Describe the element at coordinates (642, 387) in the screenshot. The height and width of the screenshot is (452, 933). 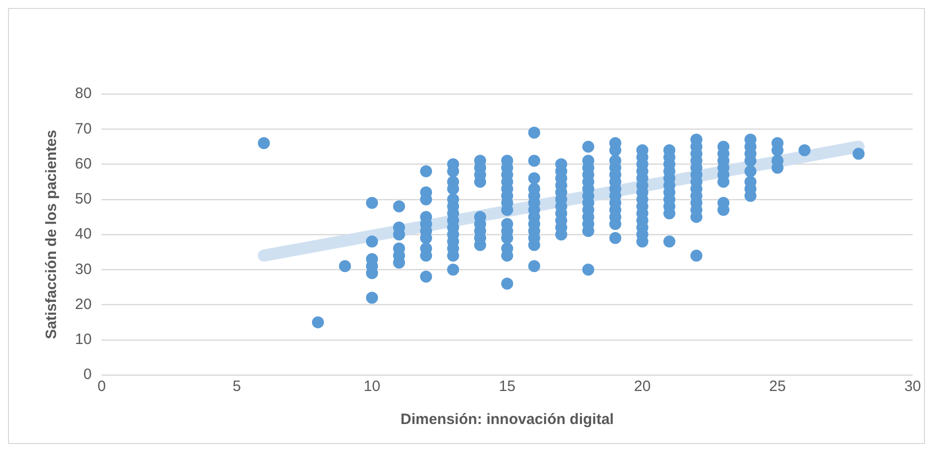
I see `x-tick-label: 20` at that location.